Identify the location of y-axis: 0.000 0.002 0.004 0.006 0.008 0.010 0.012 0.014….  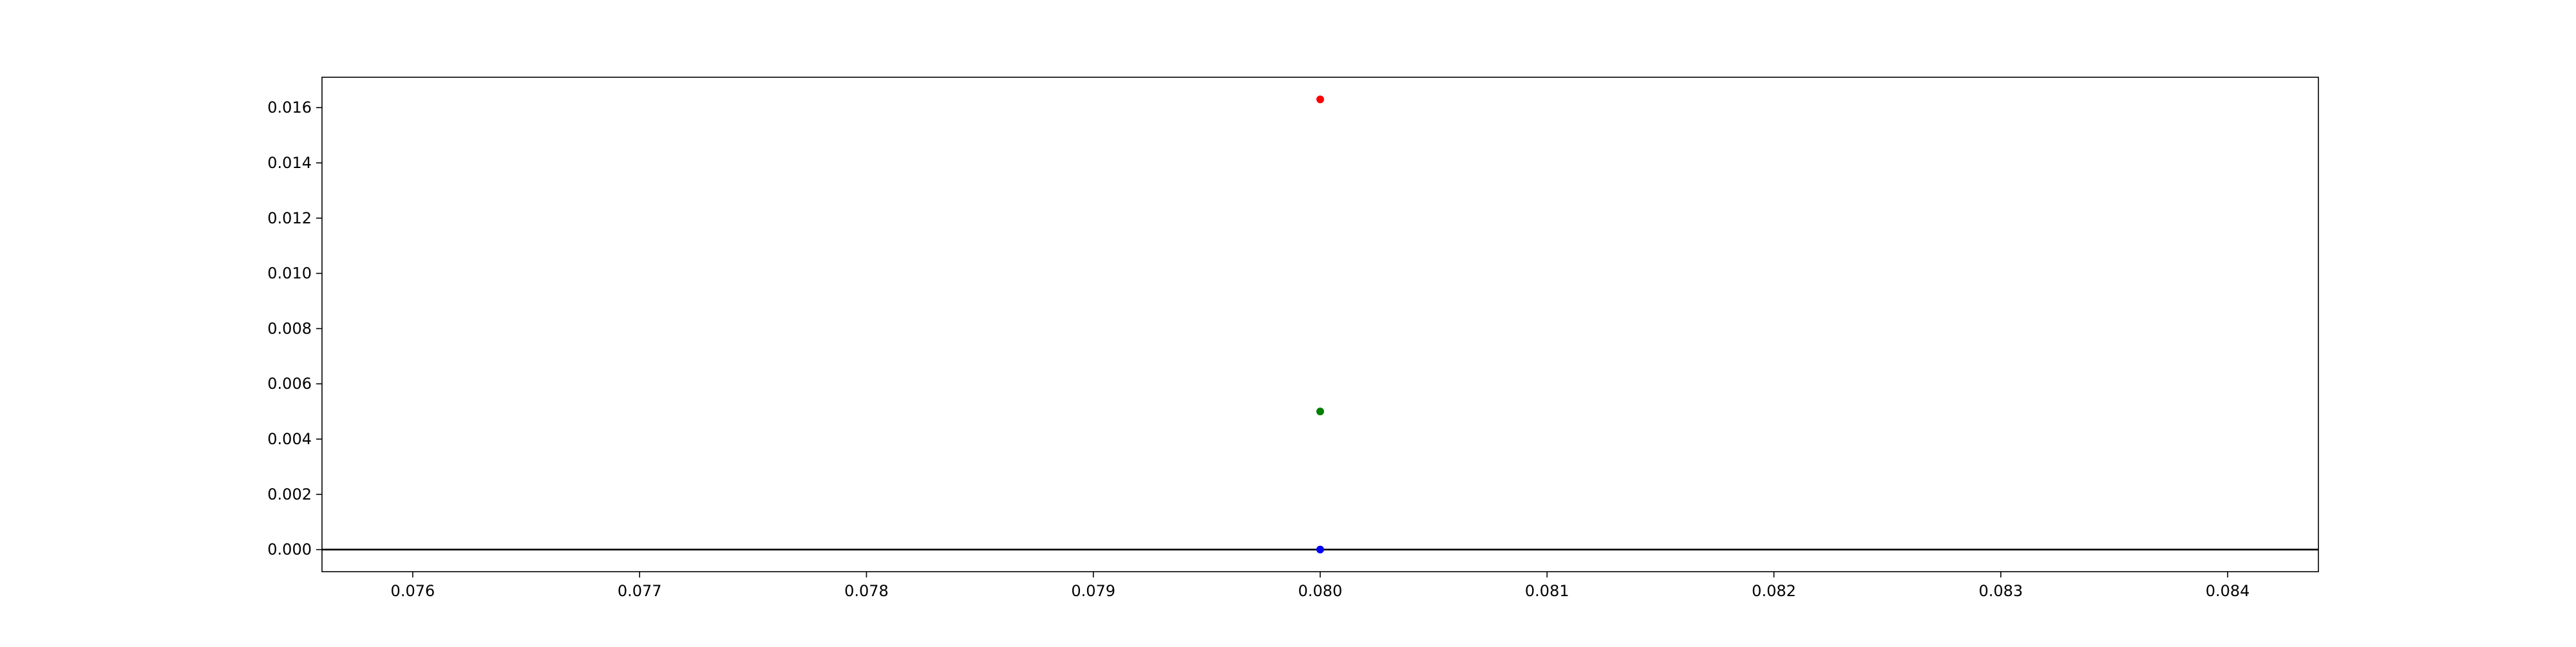
(294, 328).